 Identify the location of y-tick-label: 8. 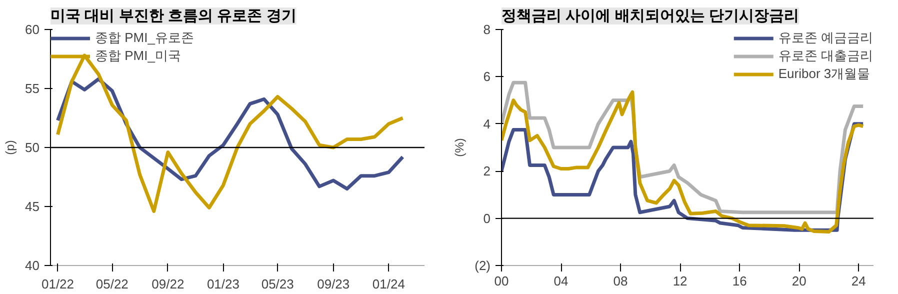
(487, 29).